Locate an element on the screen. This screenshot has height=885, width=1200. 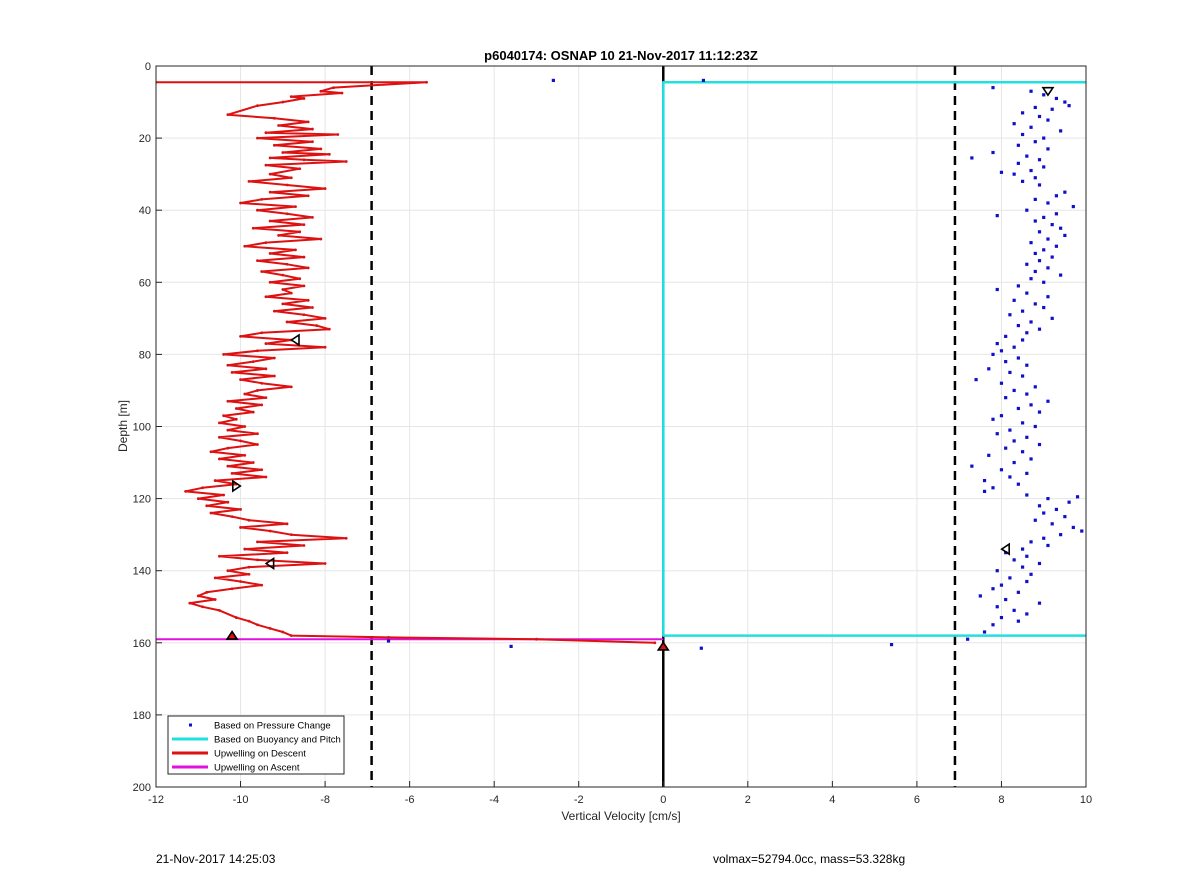
y-tick-label: 200 is located at coordinates (142, 788).